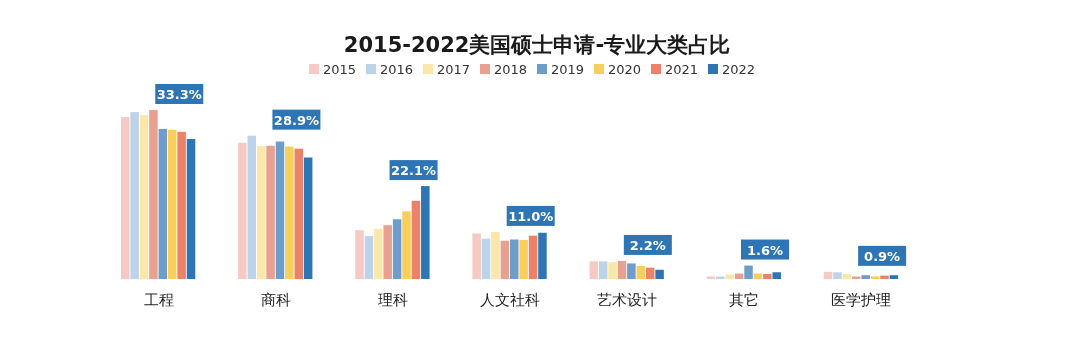 This screenshot has height=339, width=1075. I want to click on legend-label: 2022, so click(739, 69).